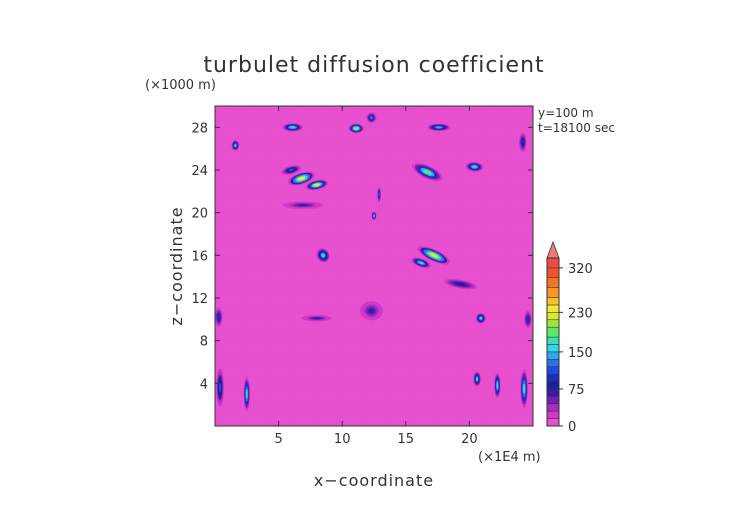 Image resolution: width=752 pixels, height=532 pixels. I want to click on colorbar-tick-label: 75, so click(576, 390).